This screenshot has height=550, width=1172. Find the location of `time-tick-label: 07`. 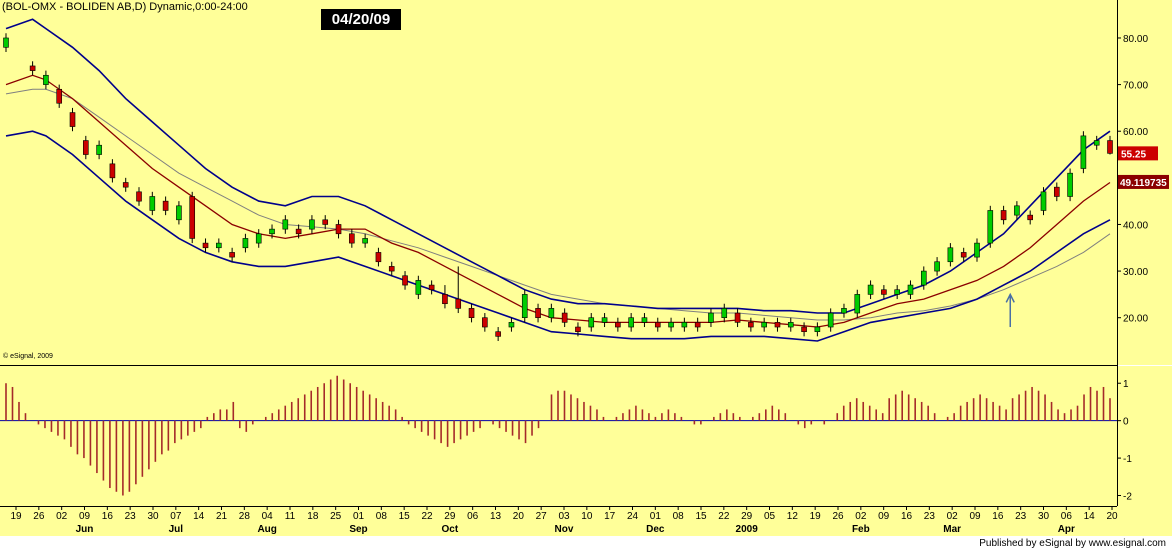

time-tick-label: 07 is located at coordinates (176, 516).